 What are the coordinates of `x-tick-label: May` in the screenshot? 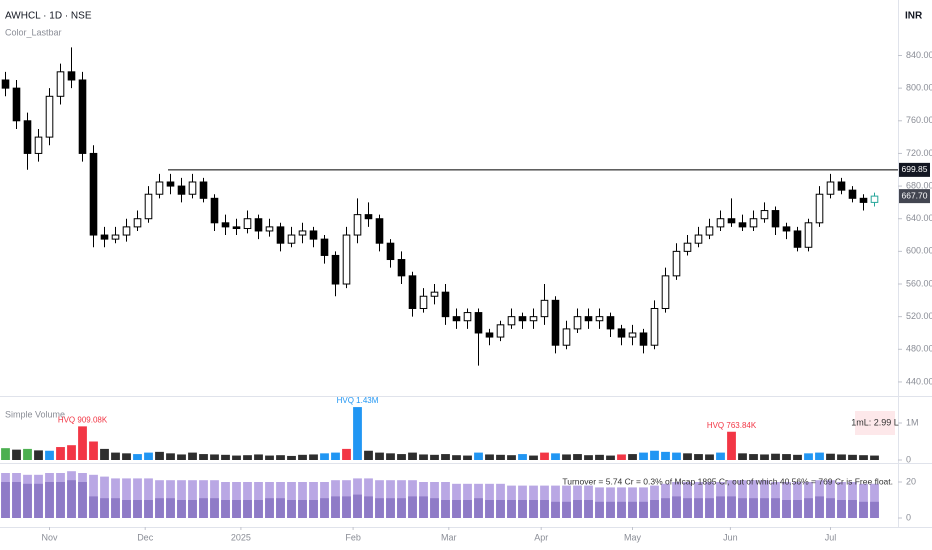 It's located at (633, 537).